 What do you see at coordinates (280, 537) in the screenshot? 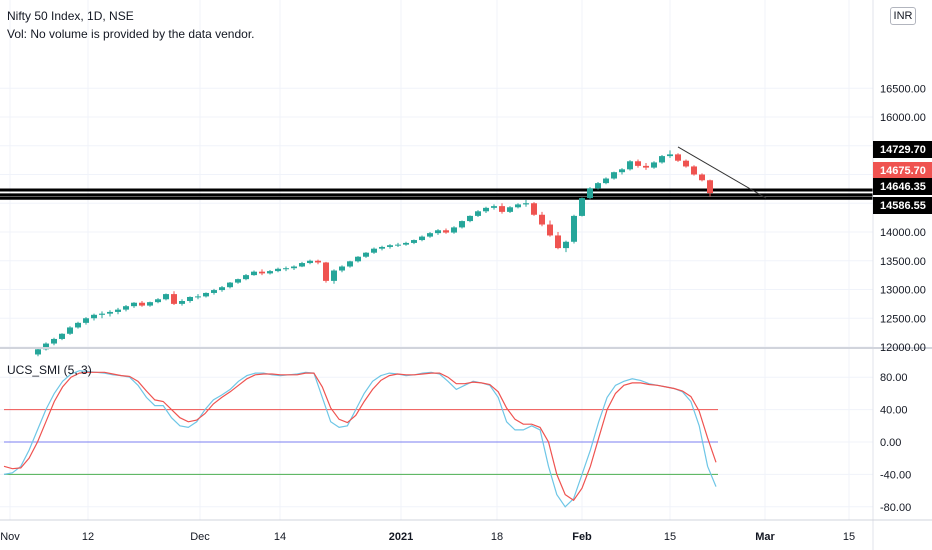
I see `time-tick-label: 14` at bounding box center [280, 537].